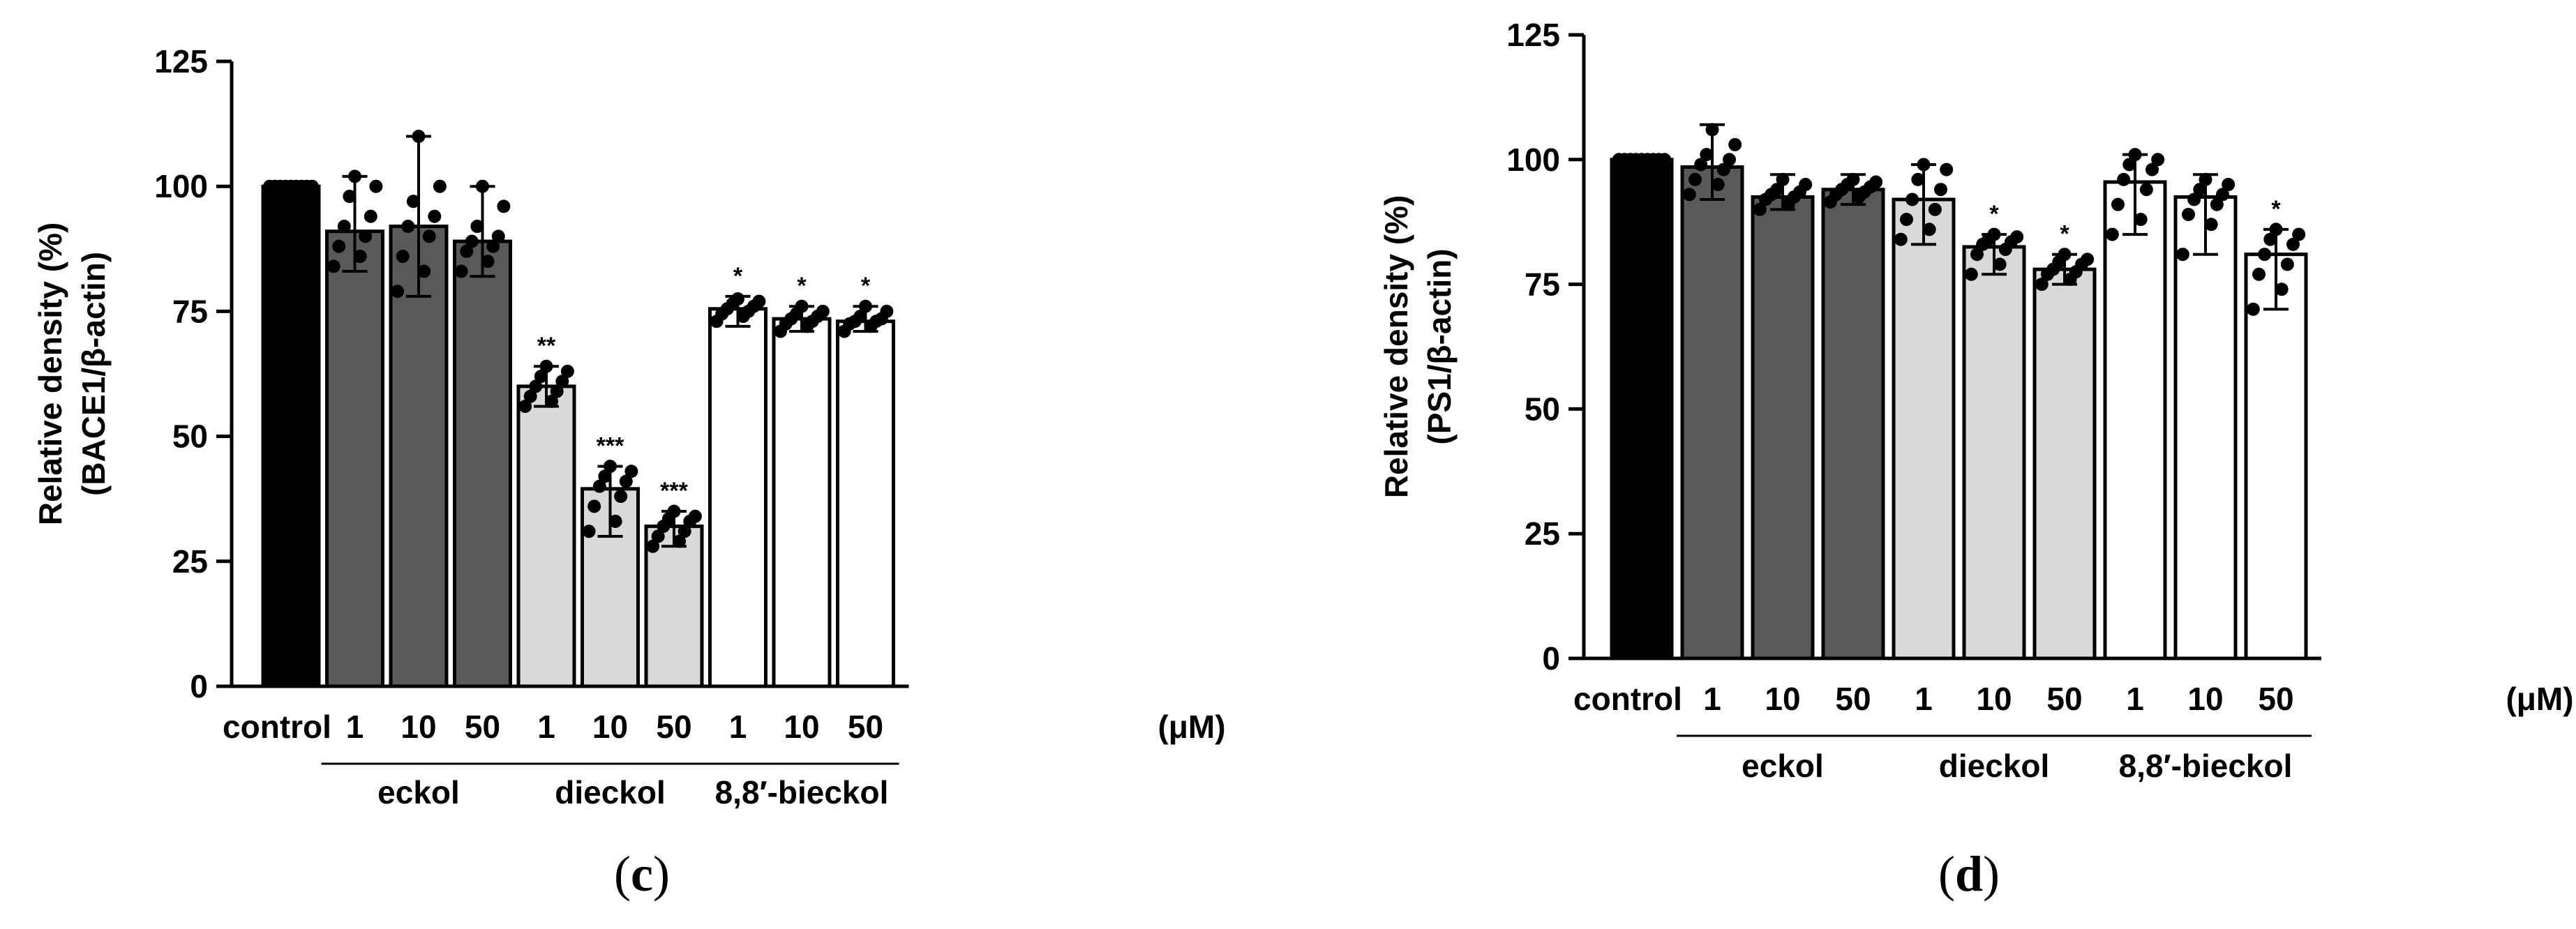 This screenshot has width=2576, height=929. What do you see at coordinates (1783, 766) in the screenshot?
I see `group-label: eckol` at bounding box center [1783, 766].